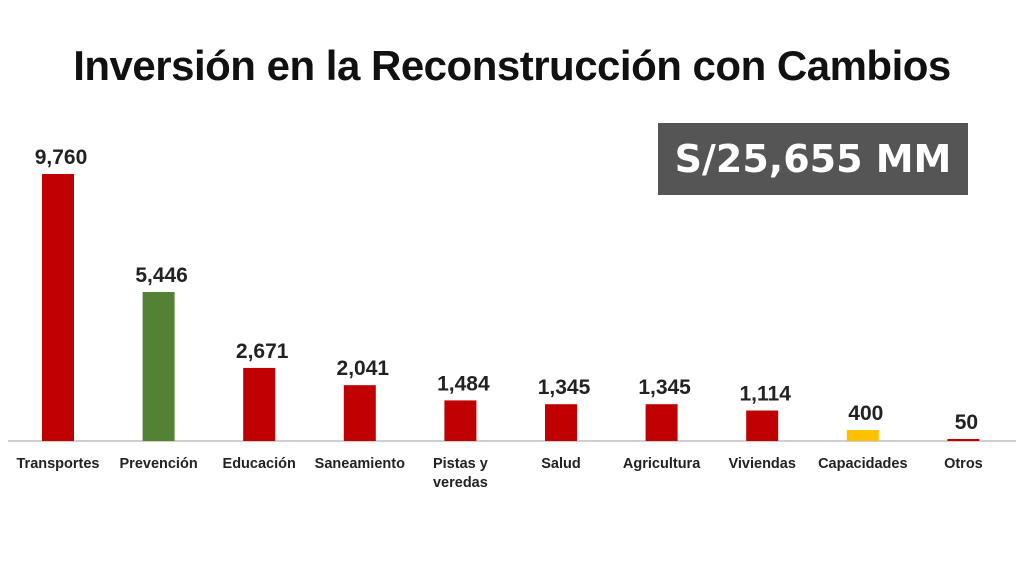 The width and height of the screenshot is (1024, 576). What do you see at coordinates (460, 473) in the screenshot?
I see `category-label-4: Pistas y veredas` at bounding box center [460, 473].